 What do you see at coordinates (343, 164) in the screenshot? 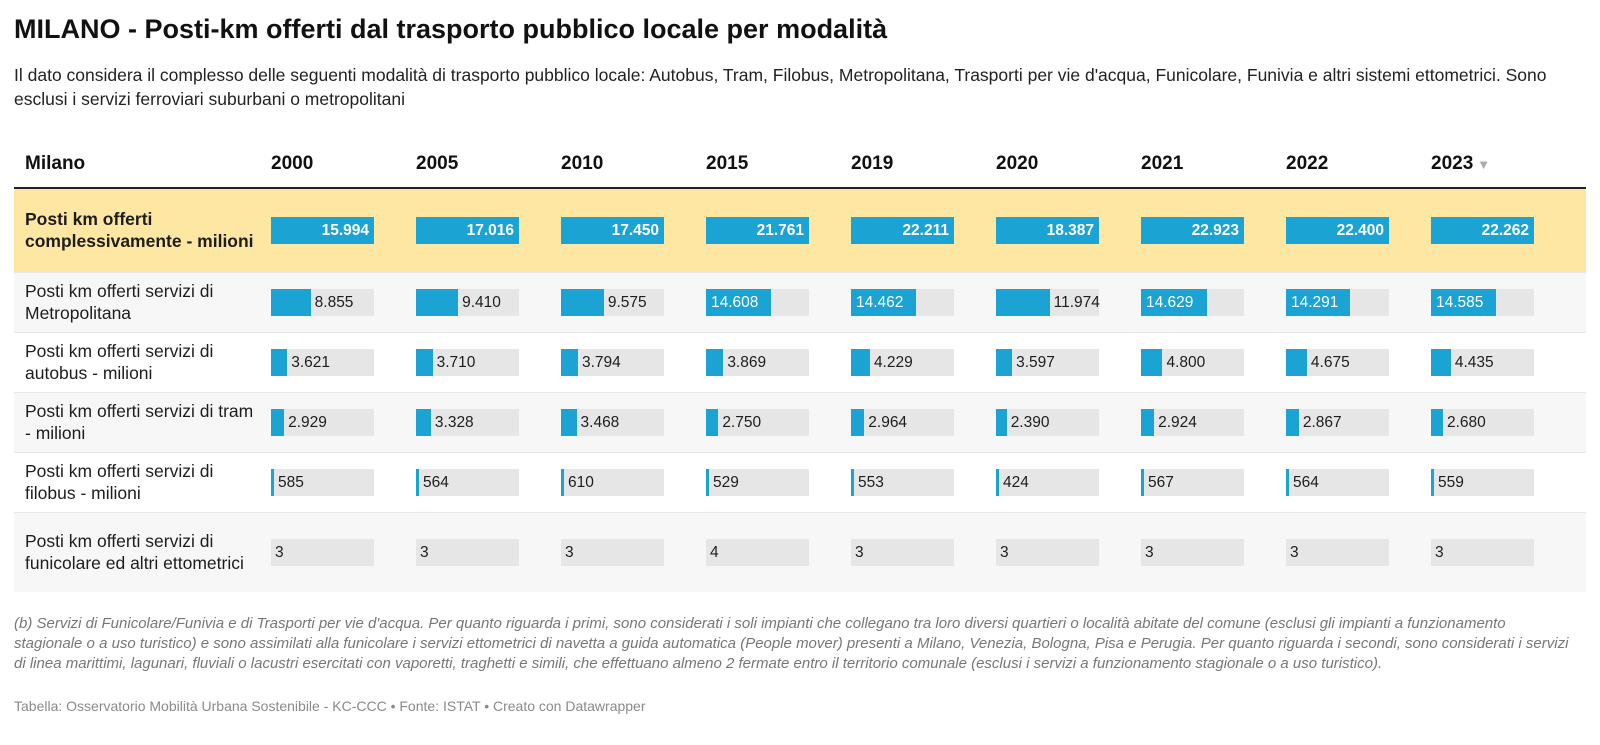
I see `column-header-year: 2000` at bounding box center [343, 164].